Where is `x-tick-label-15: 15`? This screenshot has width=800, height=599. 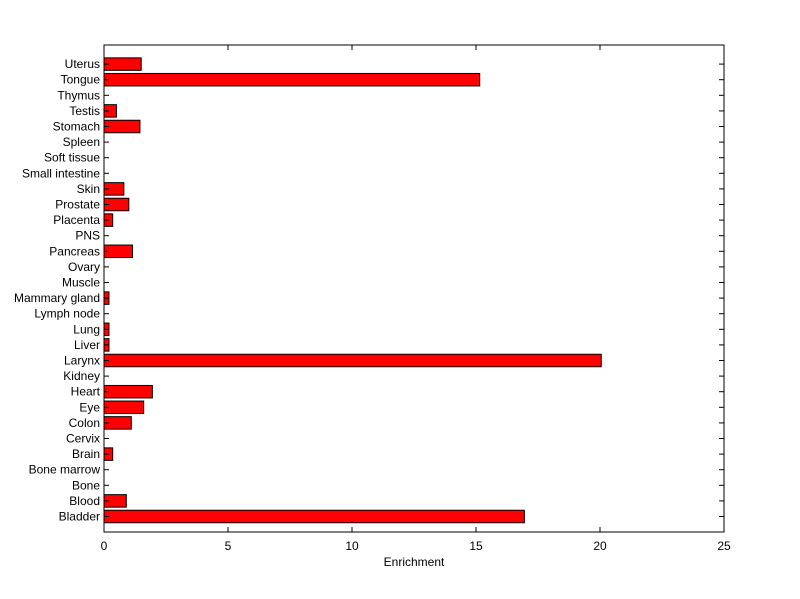
x-tick-label-15: 15 is located at coordinates (476, 546).